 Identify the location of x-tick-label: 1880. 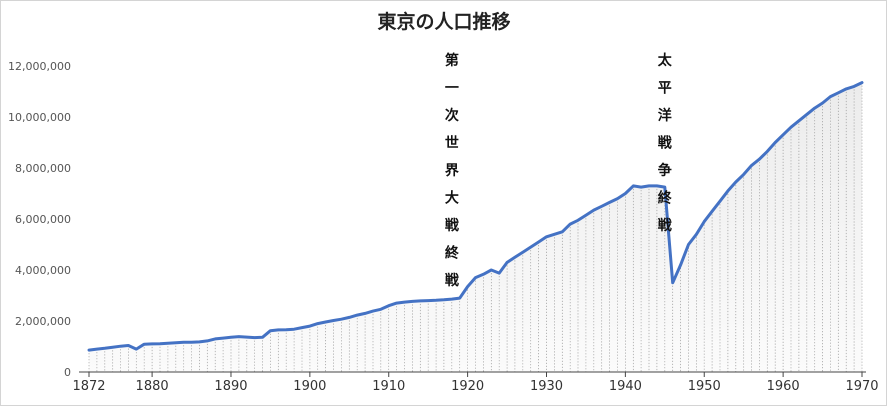
(152, 386).